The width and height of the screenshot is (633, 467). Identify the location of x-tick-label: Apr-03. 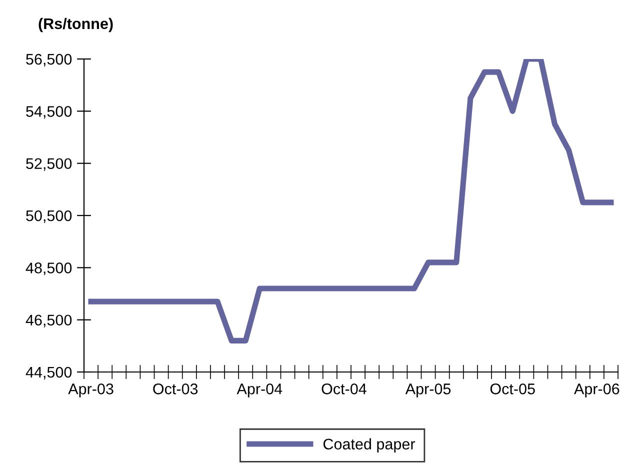
(91, 391).